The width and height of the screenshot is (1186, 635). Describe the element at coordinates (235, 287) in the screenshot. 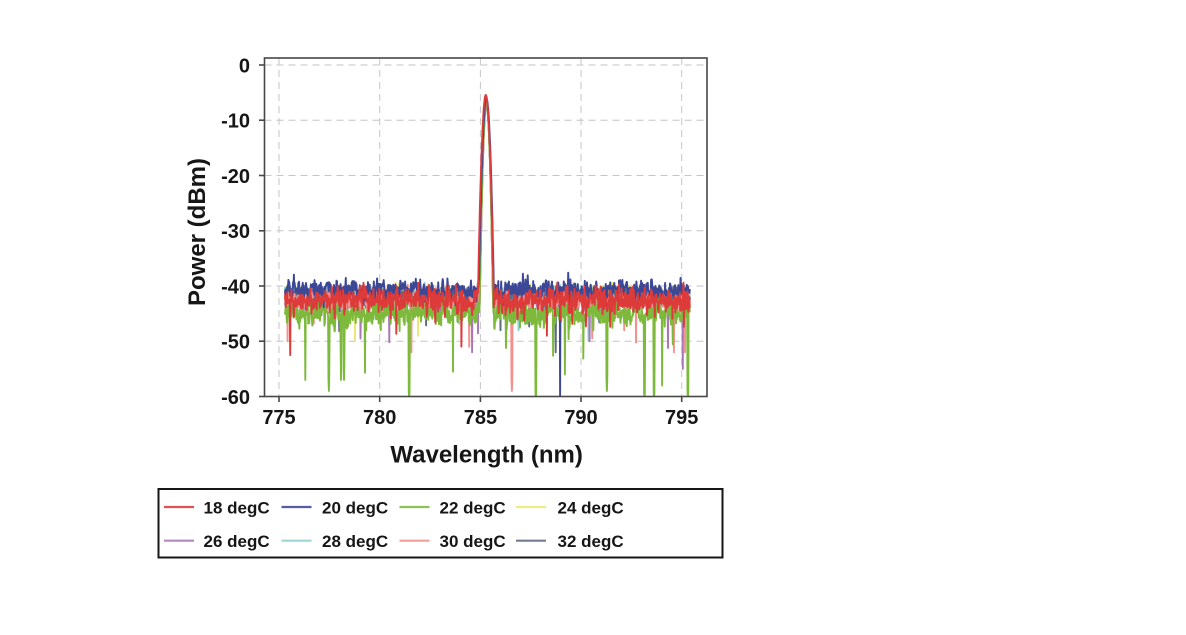

I see `svg-text: -40` at that location.